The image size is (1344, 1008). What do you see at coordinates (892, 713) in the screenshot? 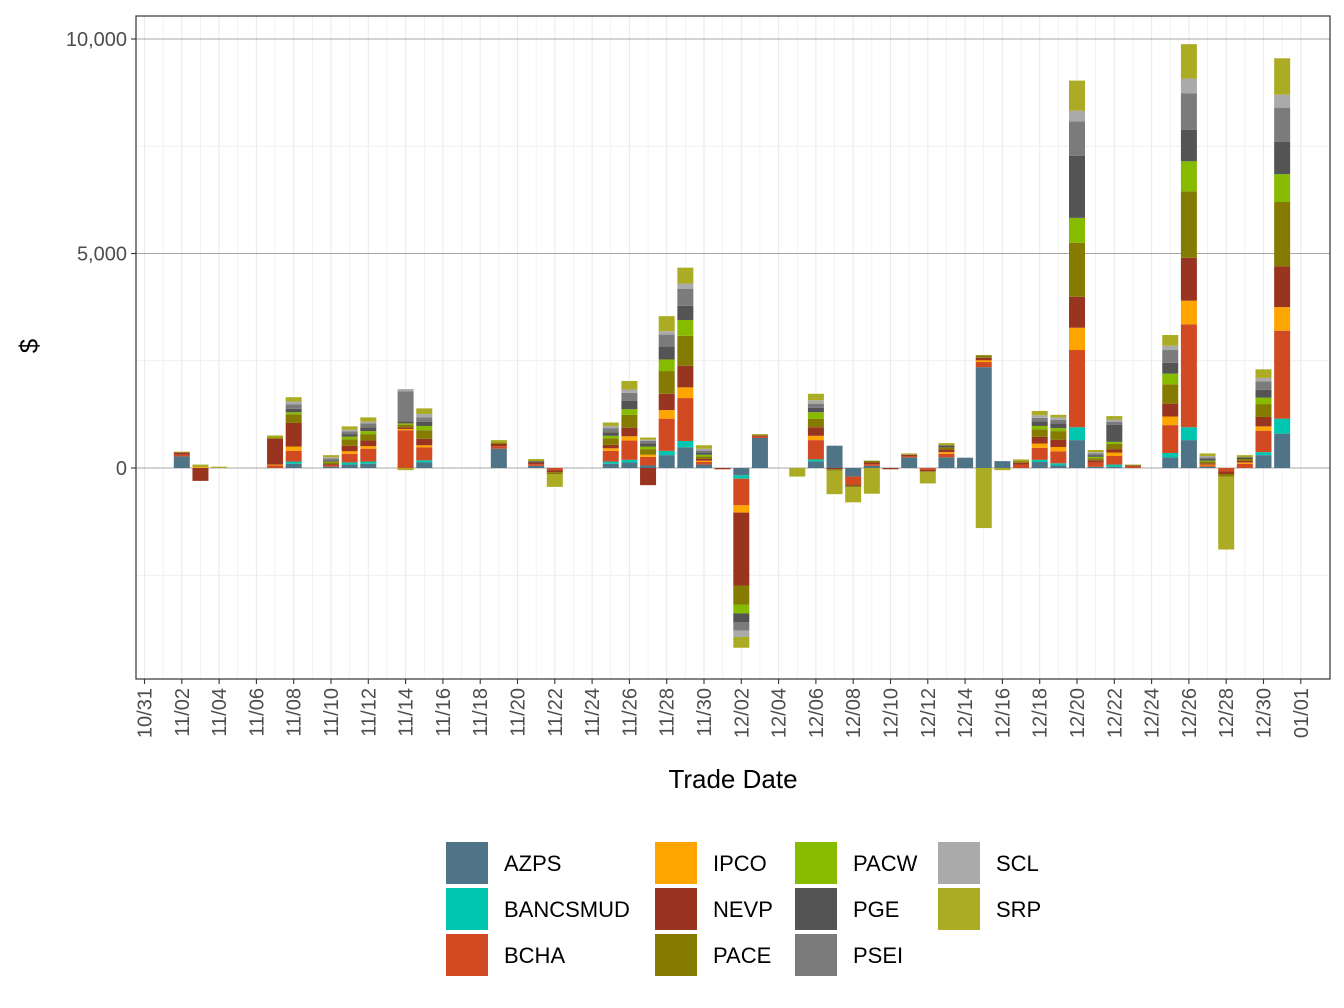
I see `x-tick-label: 12/10` at bounding box center [892, 713].